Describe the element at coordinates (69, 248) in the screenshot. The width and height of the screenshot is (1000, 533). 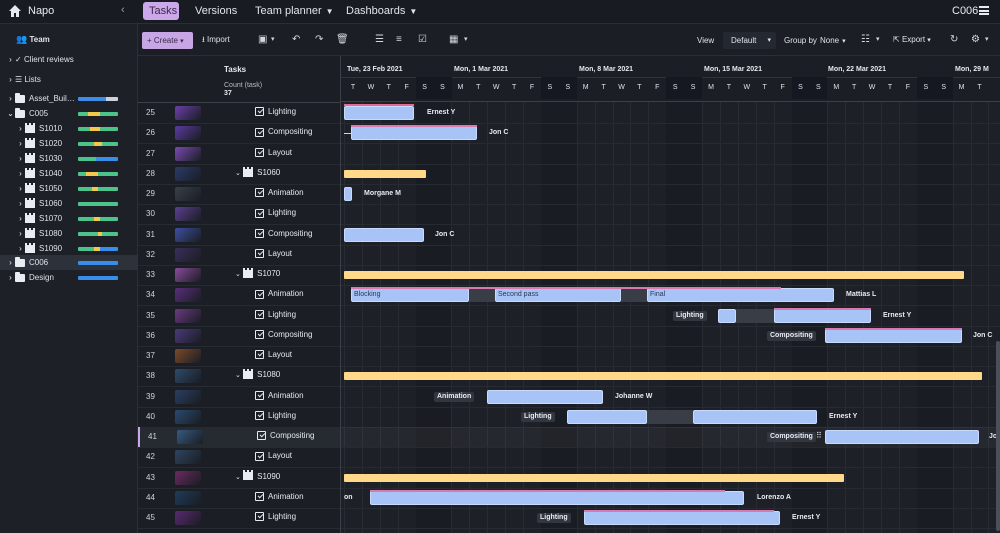
I see `sidebar-item-s1090: › S1090` at that location.